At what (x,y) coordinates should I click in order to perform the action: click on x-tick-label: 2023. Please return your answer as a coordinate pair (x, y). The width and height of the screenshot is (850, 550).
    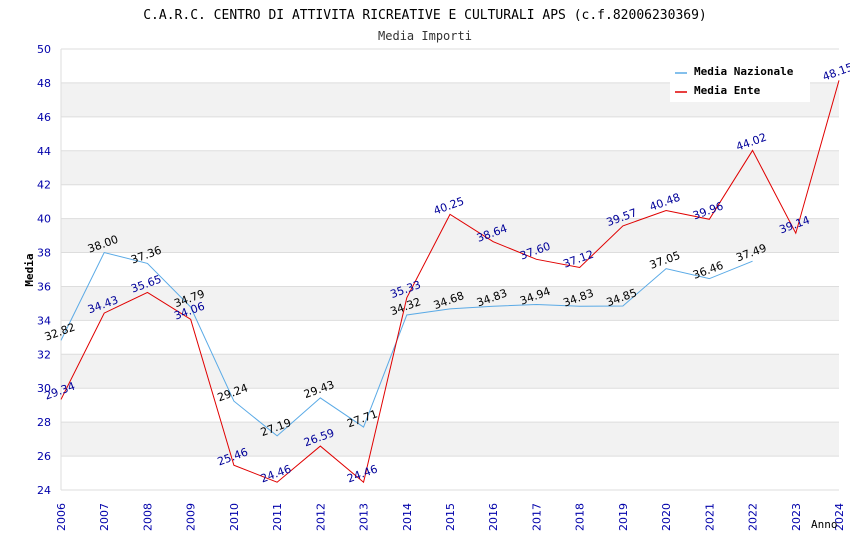
    Looking at the image, I should click on (796, 517).